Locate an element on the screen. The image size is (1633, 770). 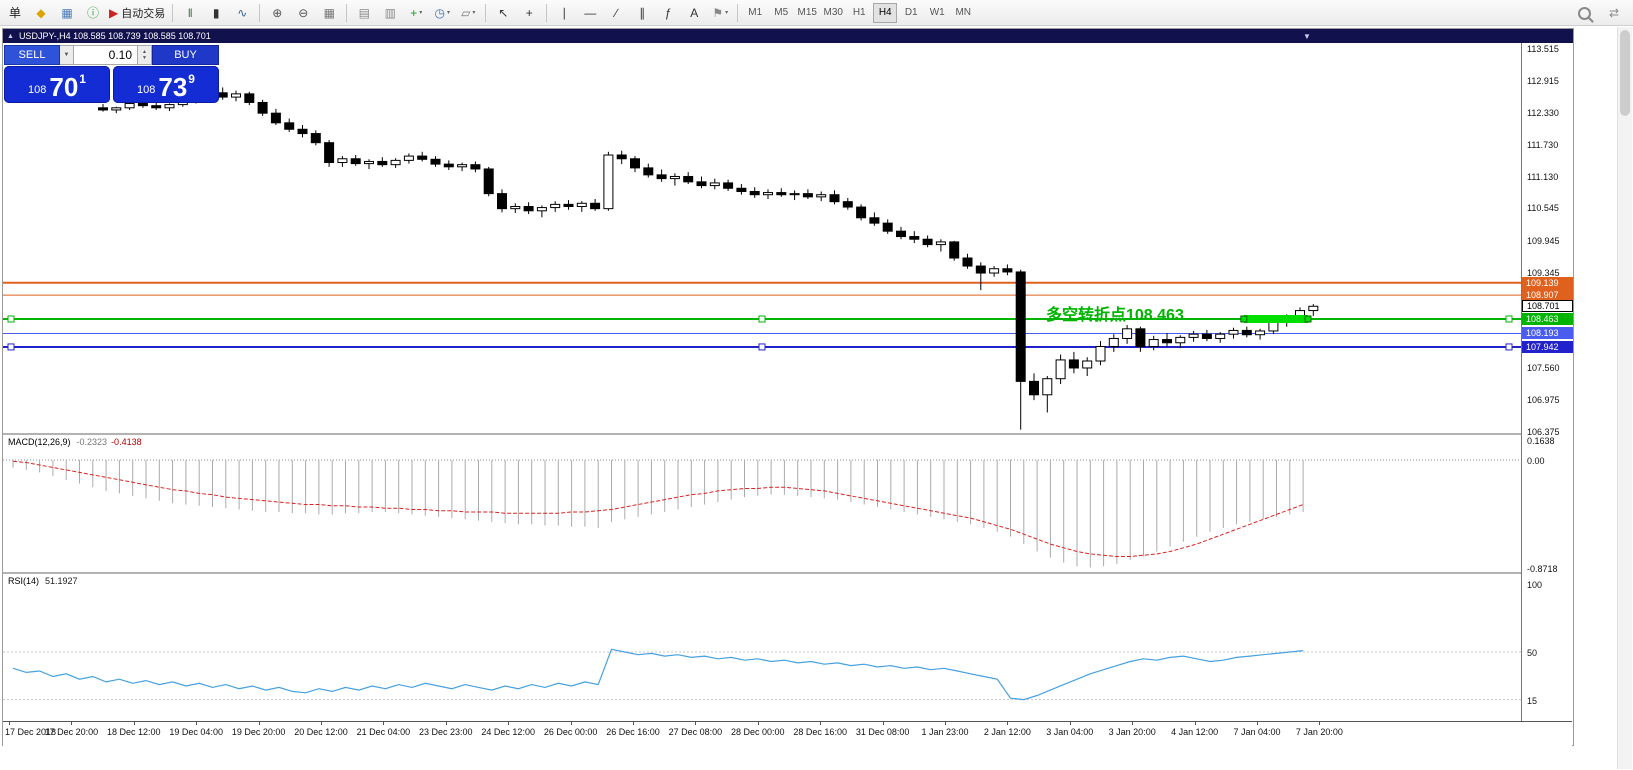
indicators-button: + ▾ is located at coordinates (416, 13).